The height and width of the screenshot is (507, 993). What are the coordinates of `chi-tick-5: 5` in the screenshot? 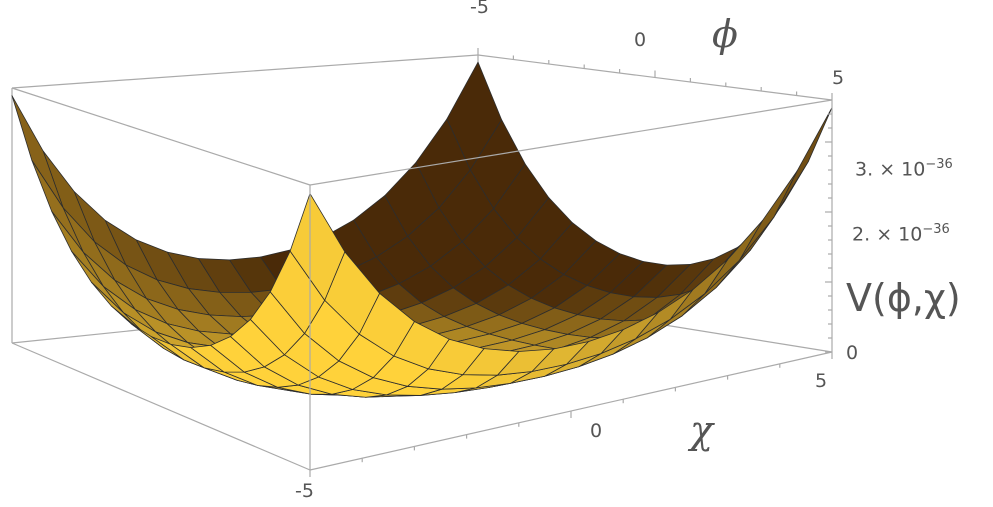 It's located at (821, 381).